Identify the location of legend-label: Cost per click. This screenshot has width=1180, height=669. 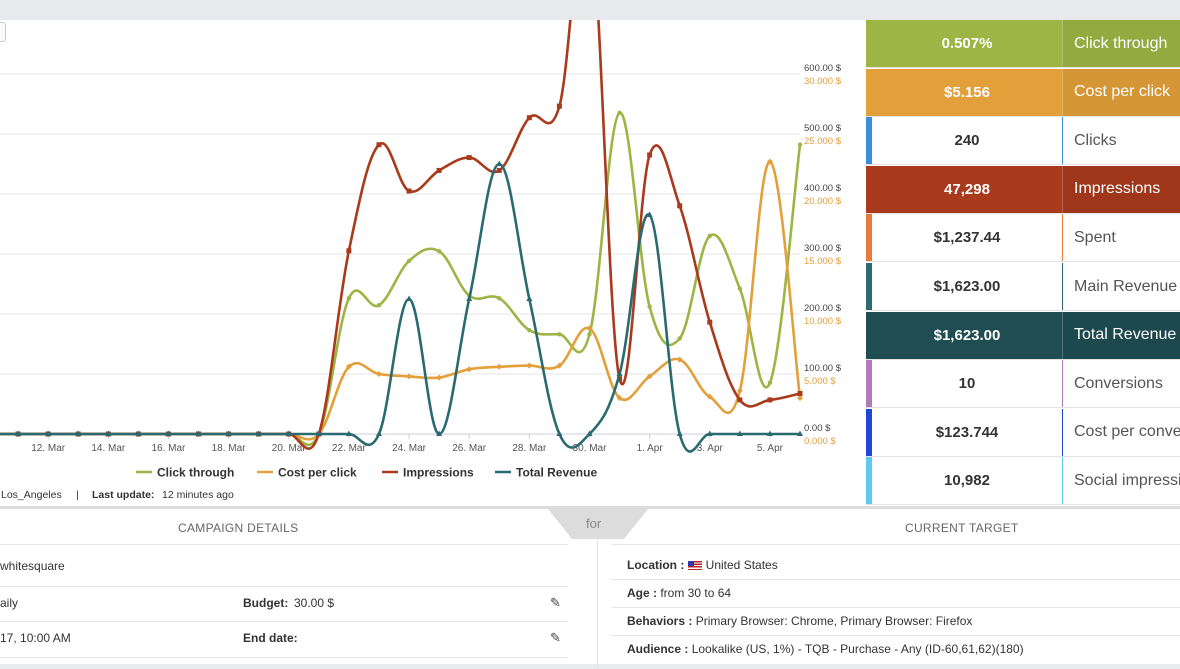
(317, 473).